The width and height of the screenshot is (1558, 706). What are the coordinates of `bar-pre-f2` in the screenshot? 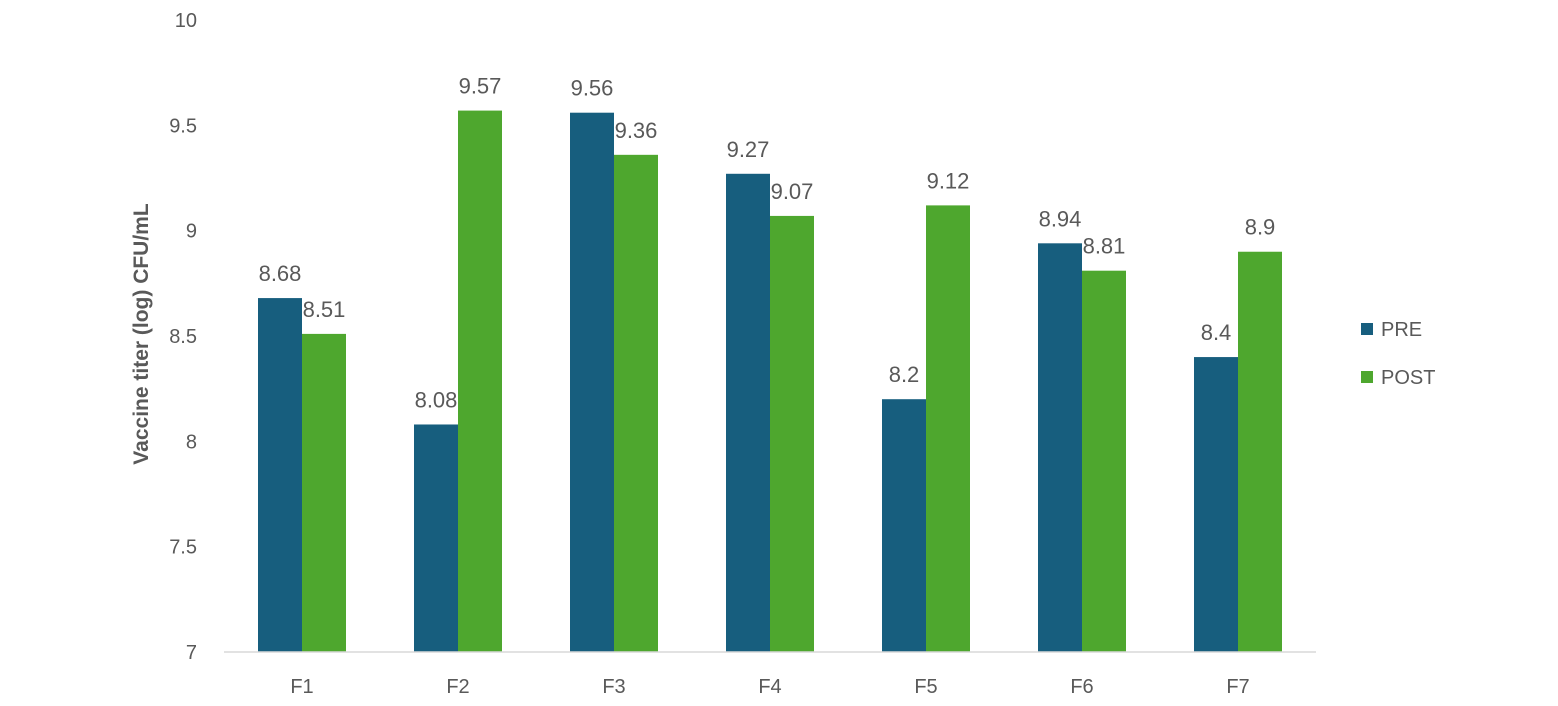 It's located at (436, 538).